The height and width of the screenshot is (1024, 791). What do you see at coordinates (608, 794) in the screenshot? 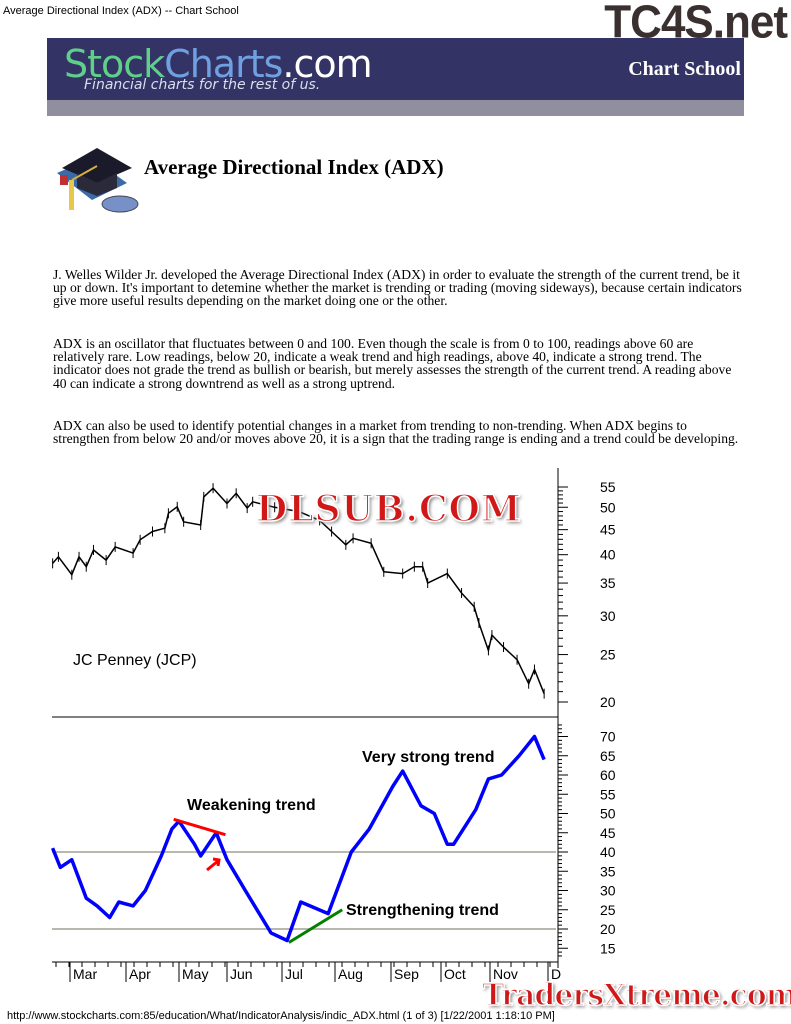
I see `adx-tick-label: 55` at bounding box center [608, 794].